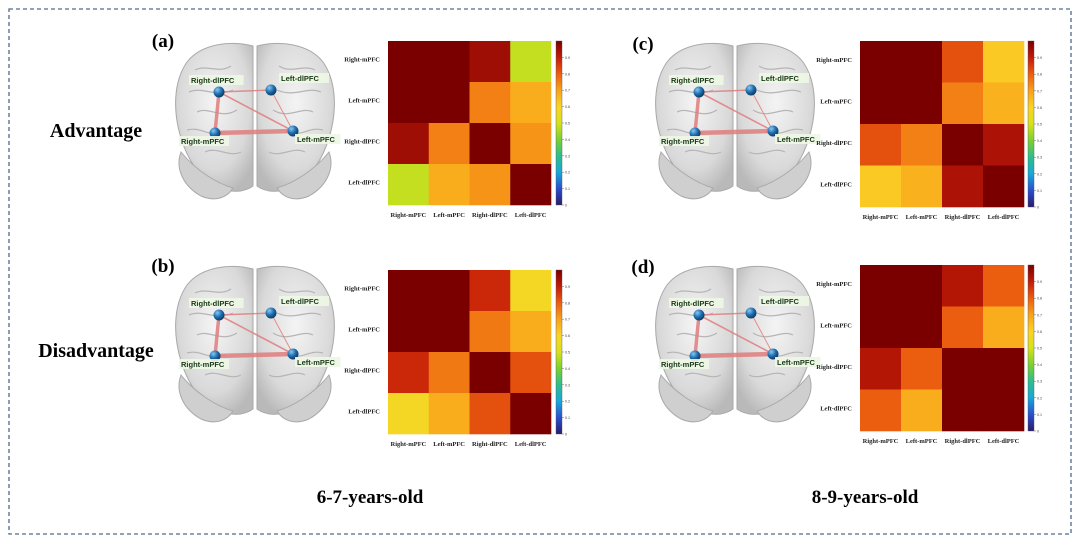 The width and height of the screenshot is (1080, 543). I want to click on panel-label-d: (d), so click(642, 267).